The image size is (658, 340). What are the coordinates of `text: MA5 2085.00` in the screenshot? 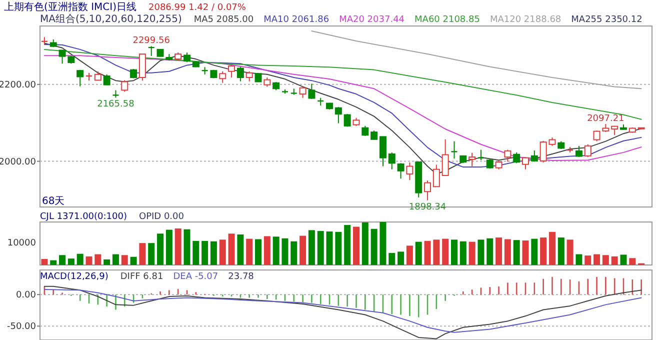 It's located at (224, 20).